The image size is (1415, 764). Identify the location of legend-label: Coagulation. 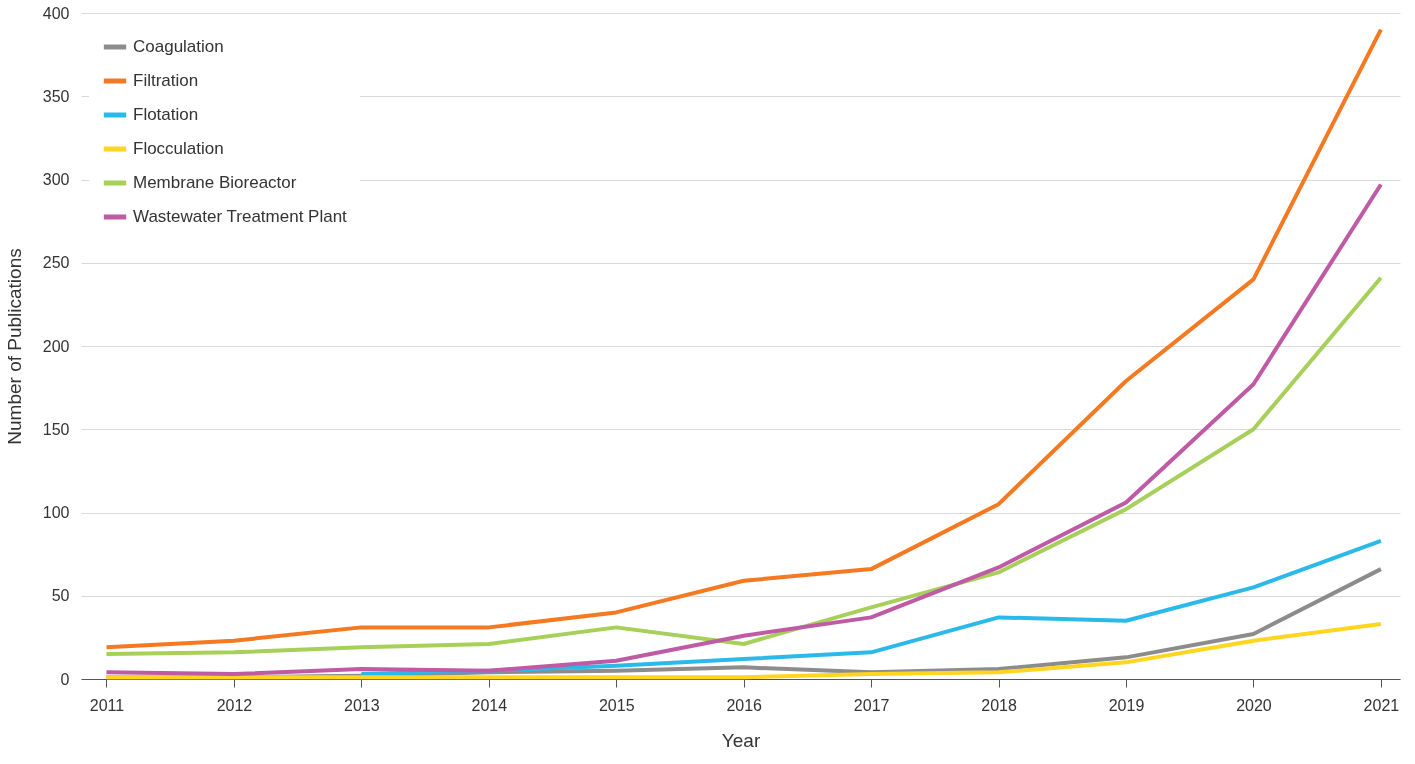
(178, 46).